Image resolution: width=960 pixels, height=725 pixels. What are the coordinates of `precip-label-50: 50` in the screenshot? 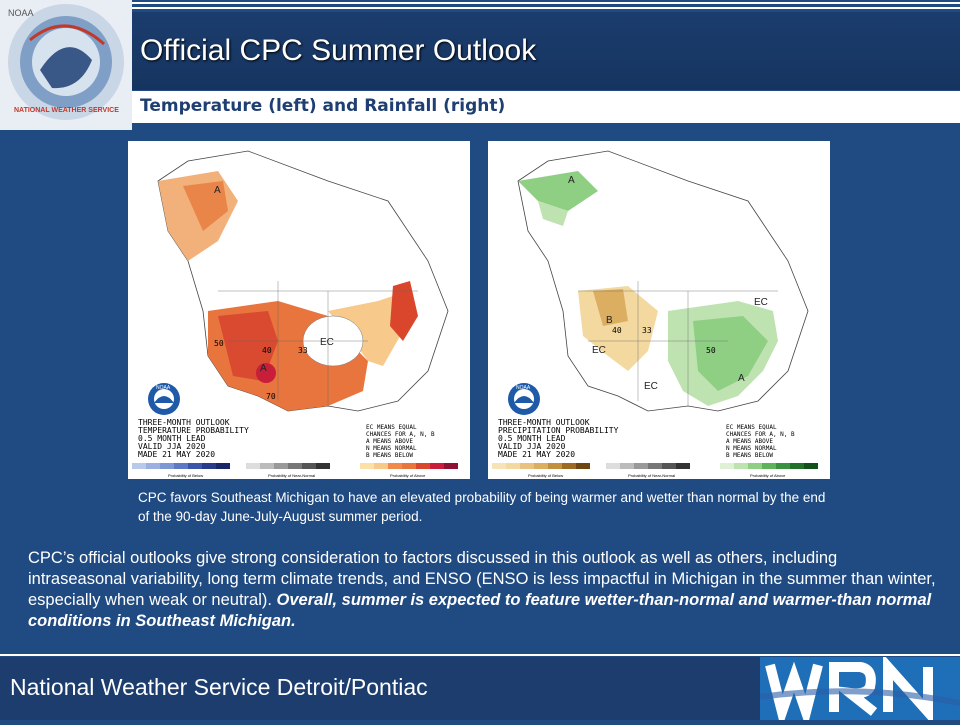 It's located at (711, 350).